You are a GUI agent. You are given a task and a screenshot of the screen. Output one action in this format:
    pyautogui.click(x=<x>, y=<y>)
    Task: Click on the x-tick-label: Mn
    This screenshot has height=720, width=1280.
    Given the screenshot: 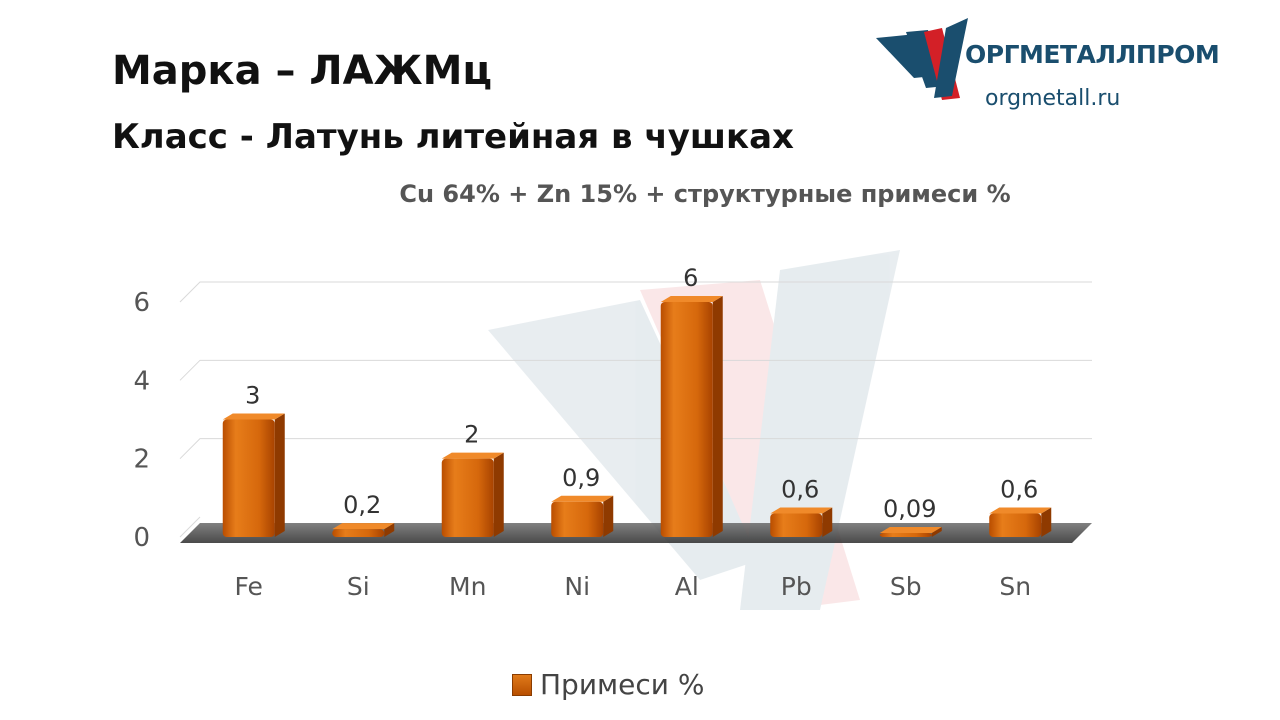 What is the action you would take?
    pyautogui.click(x=467, y=586)
    